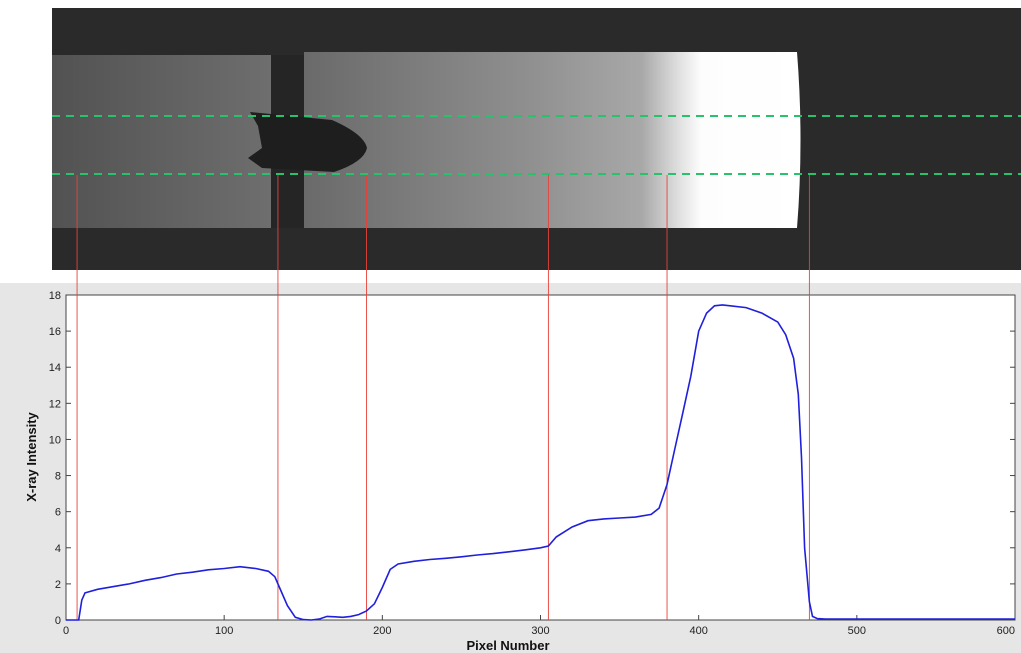  Describe the element at coordinates (307, 142) in the screenshot. I see `dark-probe-shape` at that location.